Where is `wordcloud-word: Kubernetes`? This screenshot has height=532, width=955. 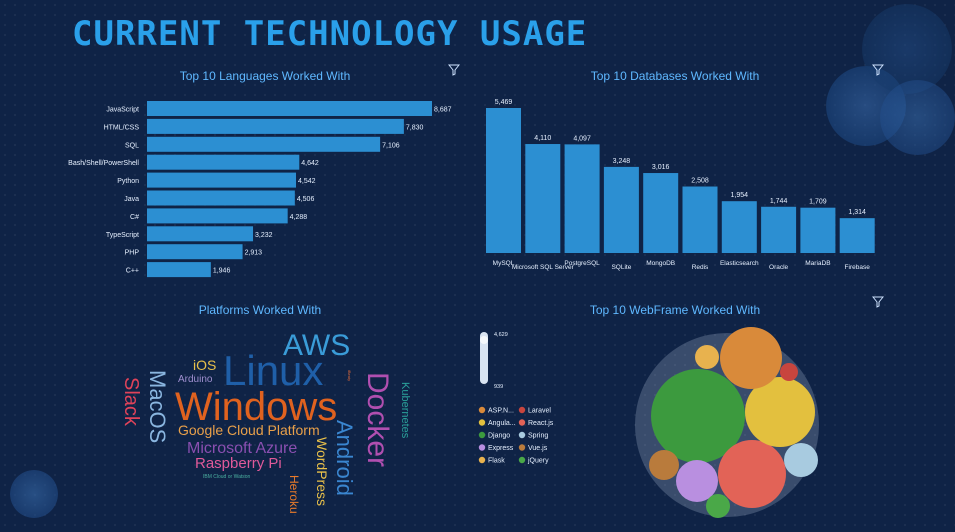 wordcloud-word: Kubernetes is located at coordinates (405, 410).